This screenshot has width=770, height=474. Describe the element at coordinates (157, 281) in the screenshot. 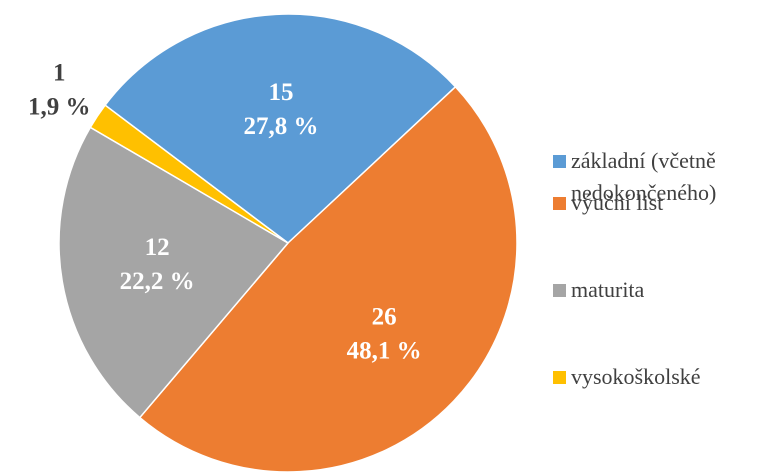

I see `slice-percent-label: 22,2 %` at that location.